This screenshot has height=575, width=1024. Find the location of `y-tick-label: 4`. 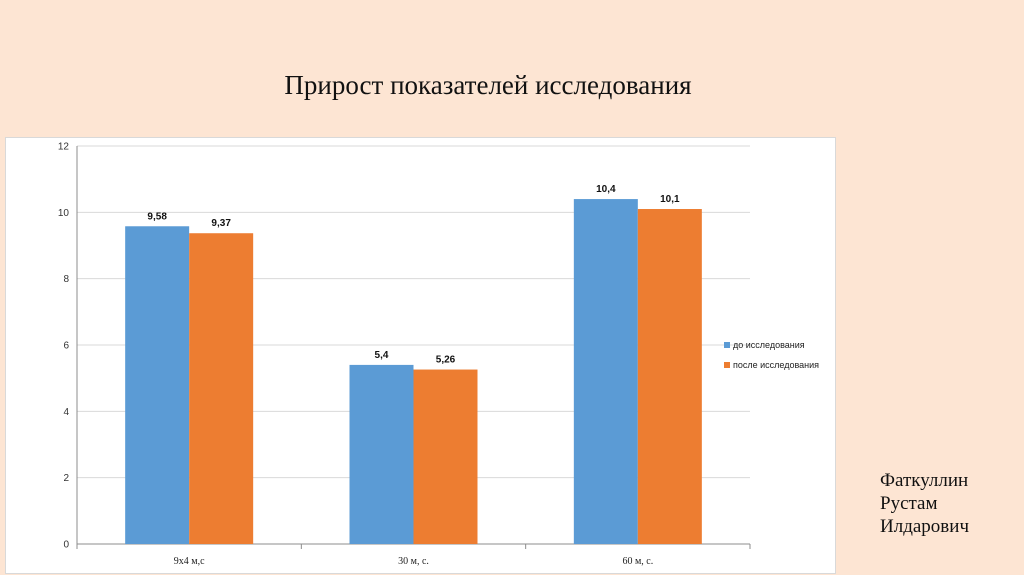

y-tick-label: 4 is located at coordinates (66, 412).